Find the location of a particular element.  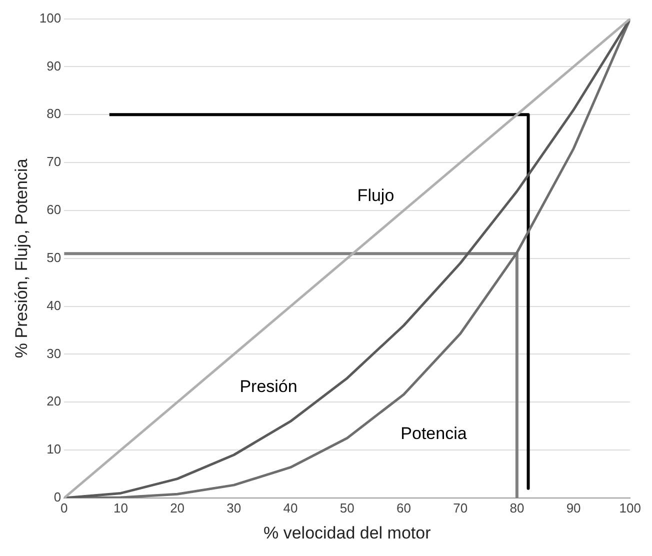

y-tick-label: 40 is located at coordinates (54, 305).